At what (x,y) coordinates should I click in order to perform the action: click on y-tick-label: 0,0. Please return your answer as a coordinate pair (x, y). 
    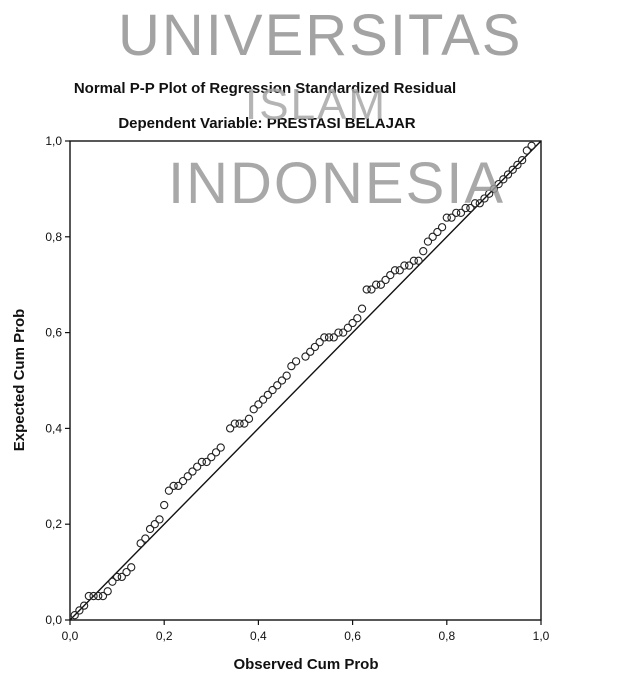
    Looking at the image, I should click on (53, 620).